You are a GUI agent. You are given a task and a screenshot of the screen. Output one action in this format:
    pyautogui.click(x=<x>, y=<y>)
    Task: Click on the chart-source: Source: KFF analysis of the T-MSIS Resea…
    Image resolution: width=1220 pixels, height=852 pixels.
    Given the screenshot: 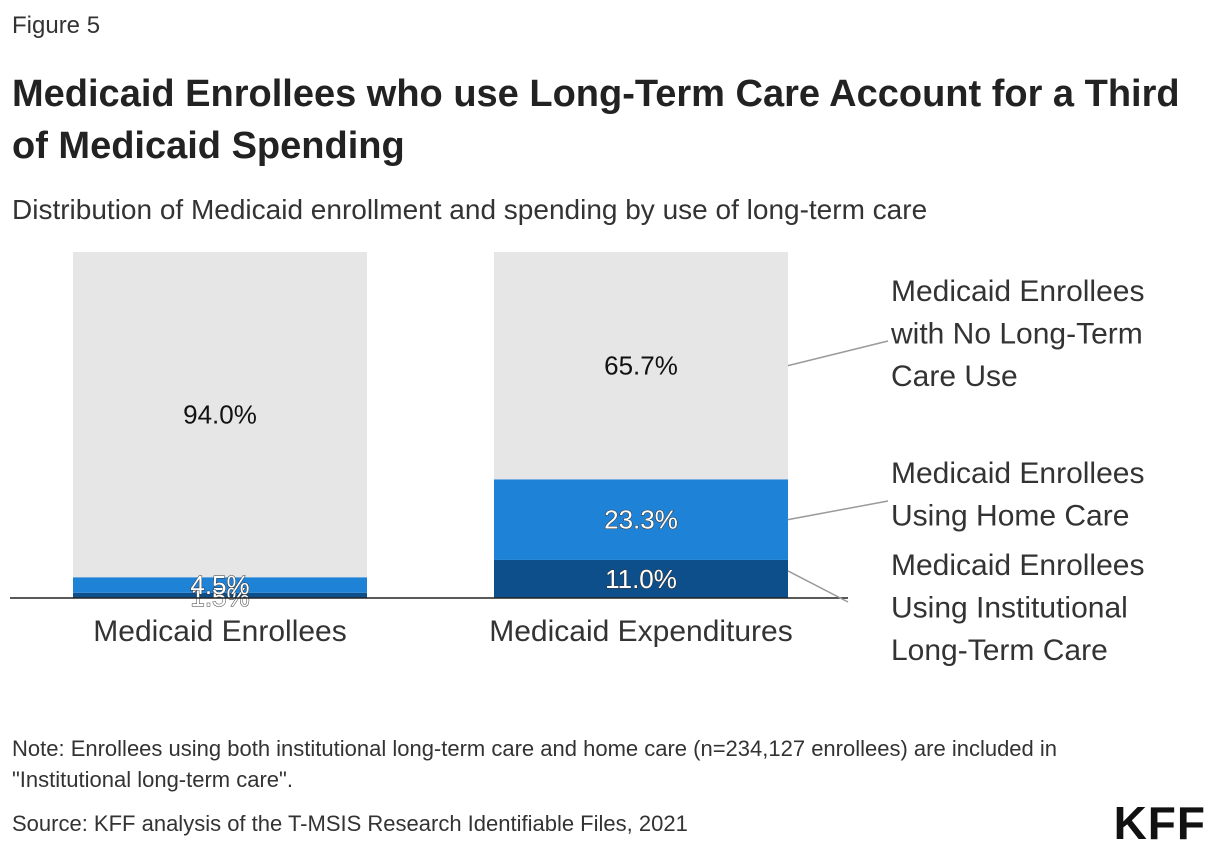 What is the action you would take?
    pyautogui.click(x=350, y=823)
    